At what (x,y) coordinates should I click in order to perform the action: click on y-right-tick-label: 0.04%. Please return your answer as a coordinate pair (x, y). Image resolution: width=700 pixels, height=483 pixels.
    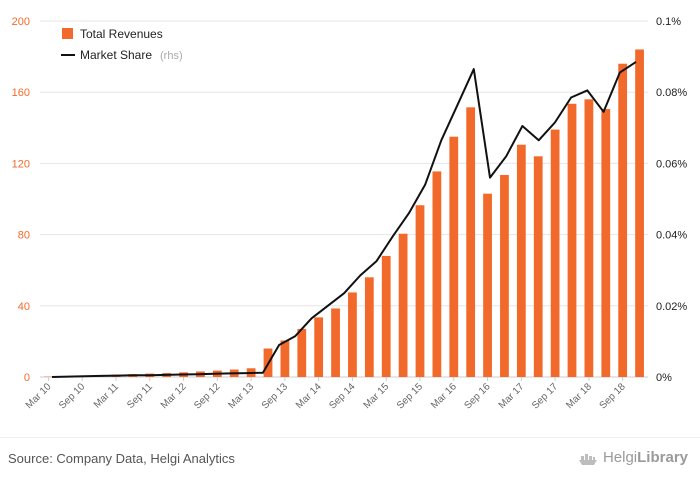
    Looking at the image, I should click on (671, 236).